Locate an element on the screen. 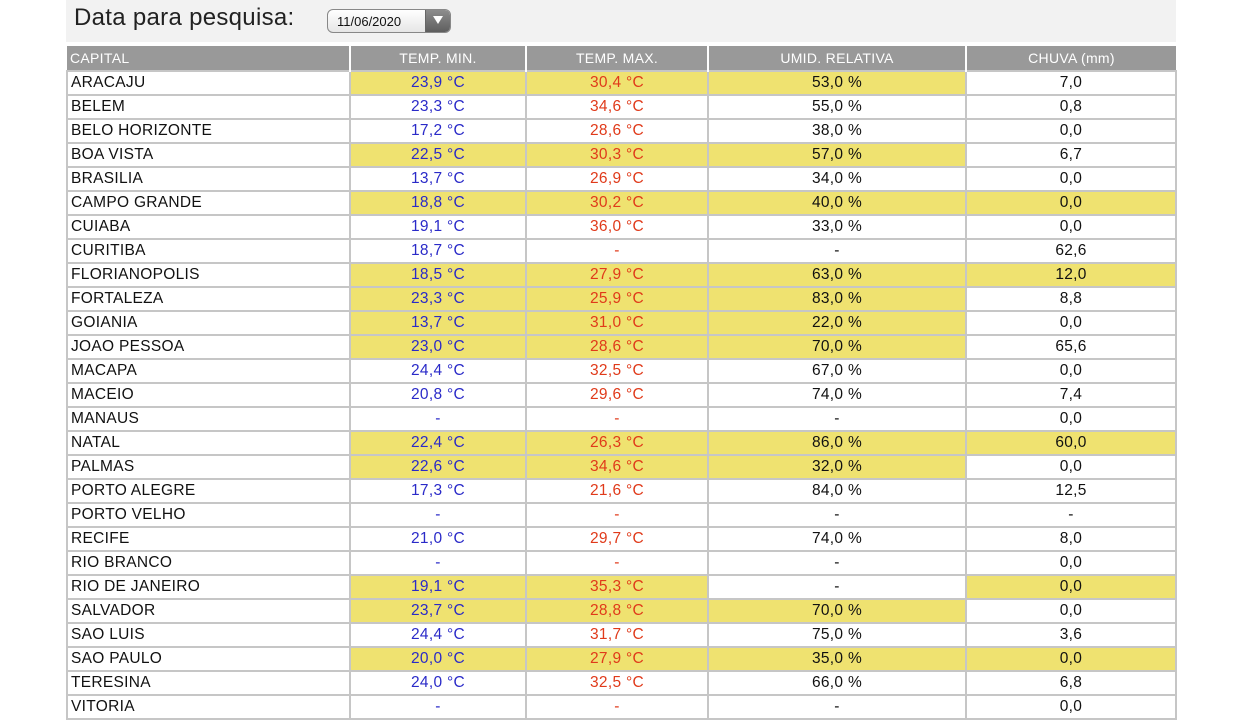  temp-max-cell: 32,5 °C is located at coordinates (617, 683).